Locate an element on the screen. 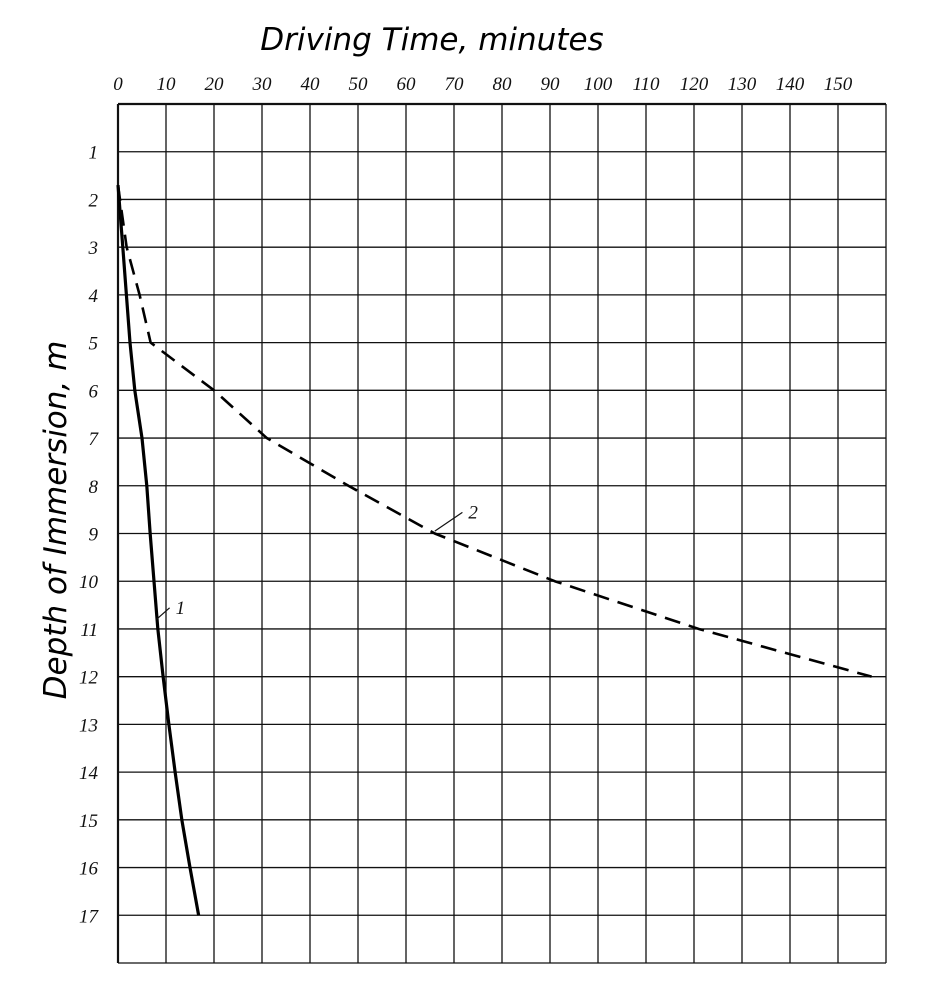 The image size is (944, 1003). y-tick-label: 11 is located at coordinates (89, 630).